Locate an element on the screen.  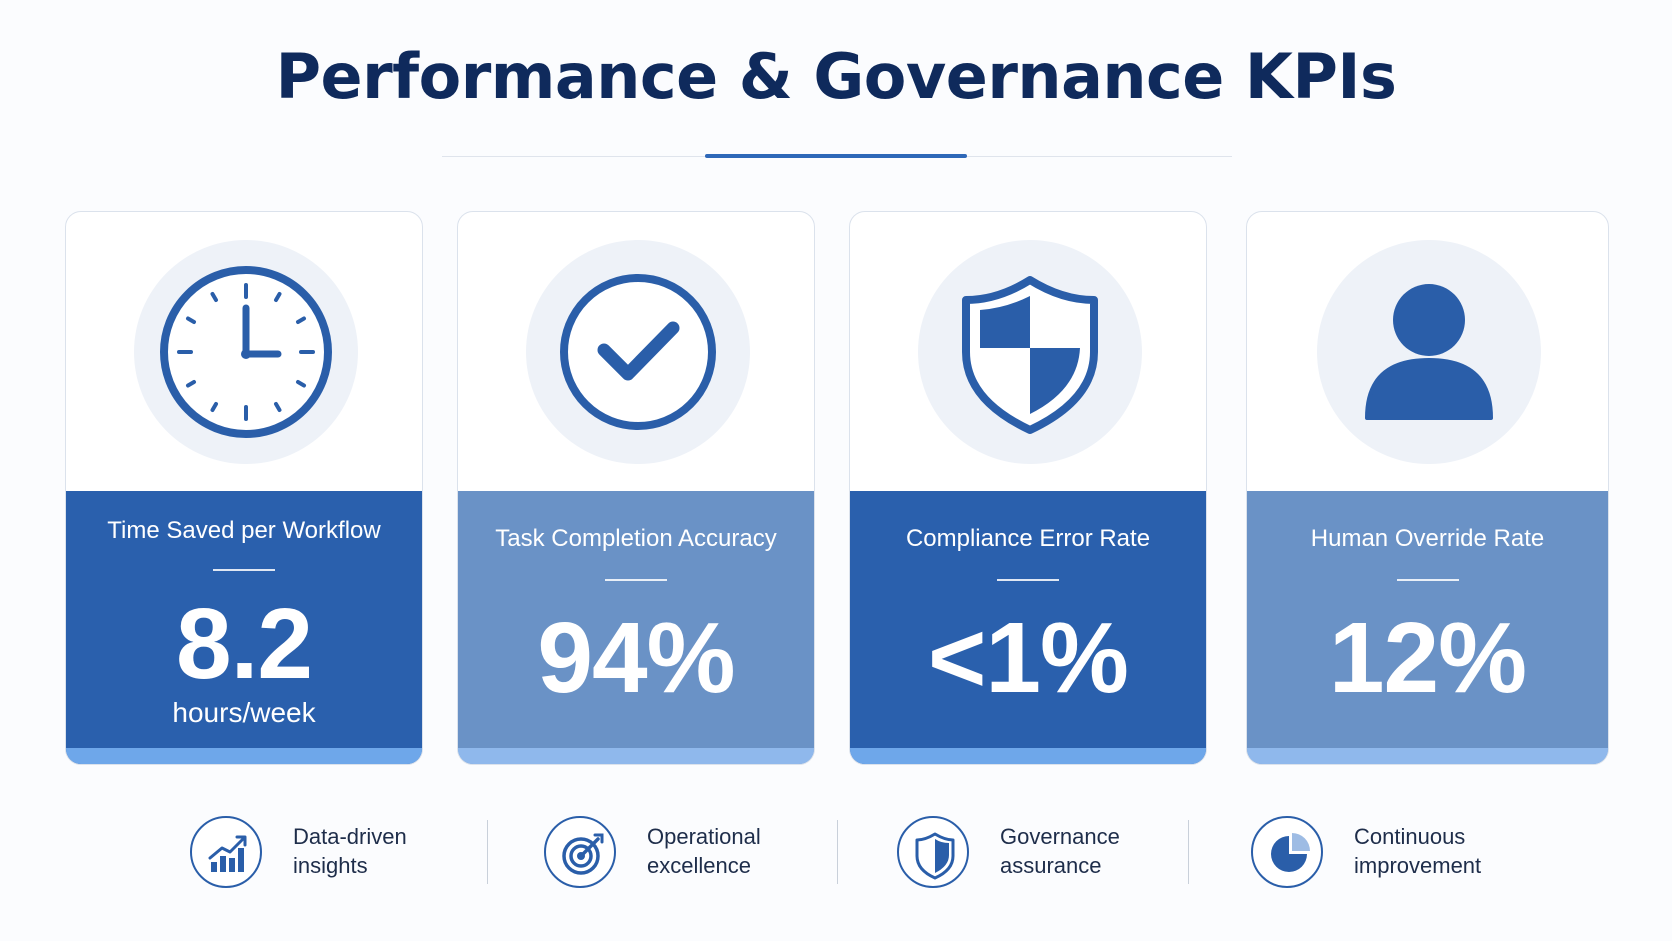
feature-text: Operational excellence is located at coordinates (747, 851).